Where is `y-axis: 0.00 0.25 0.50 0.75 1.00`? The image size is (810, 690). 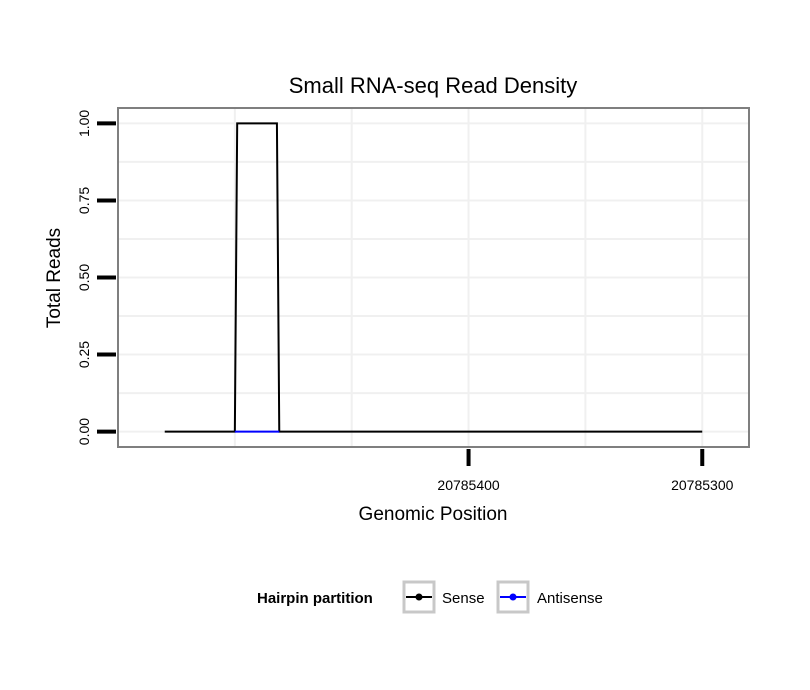 y-axis: 0.00 0.25 0.50 0.75 1.00 is located at coordinates (96, 277).